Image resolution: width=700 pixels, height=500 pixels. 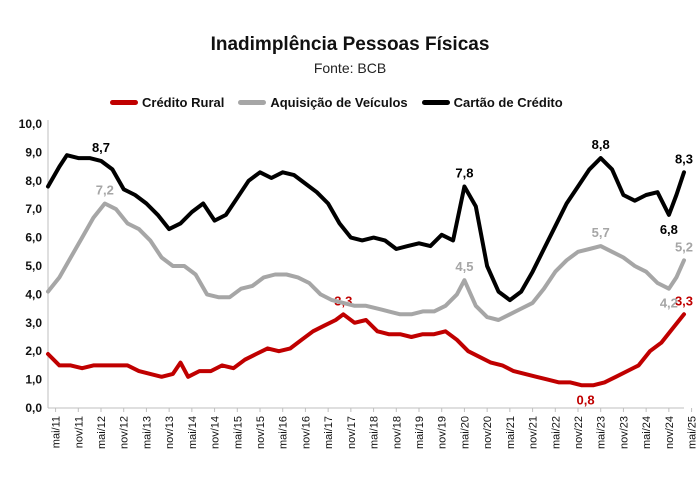 I want to click on legend-label-aquisicao-veiculos: Aquisição de Veículos, so click(x=339, y=102).